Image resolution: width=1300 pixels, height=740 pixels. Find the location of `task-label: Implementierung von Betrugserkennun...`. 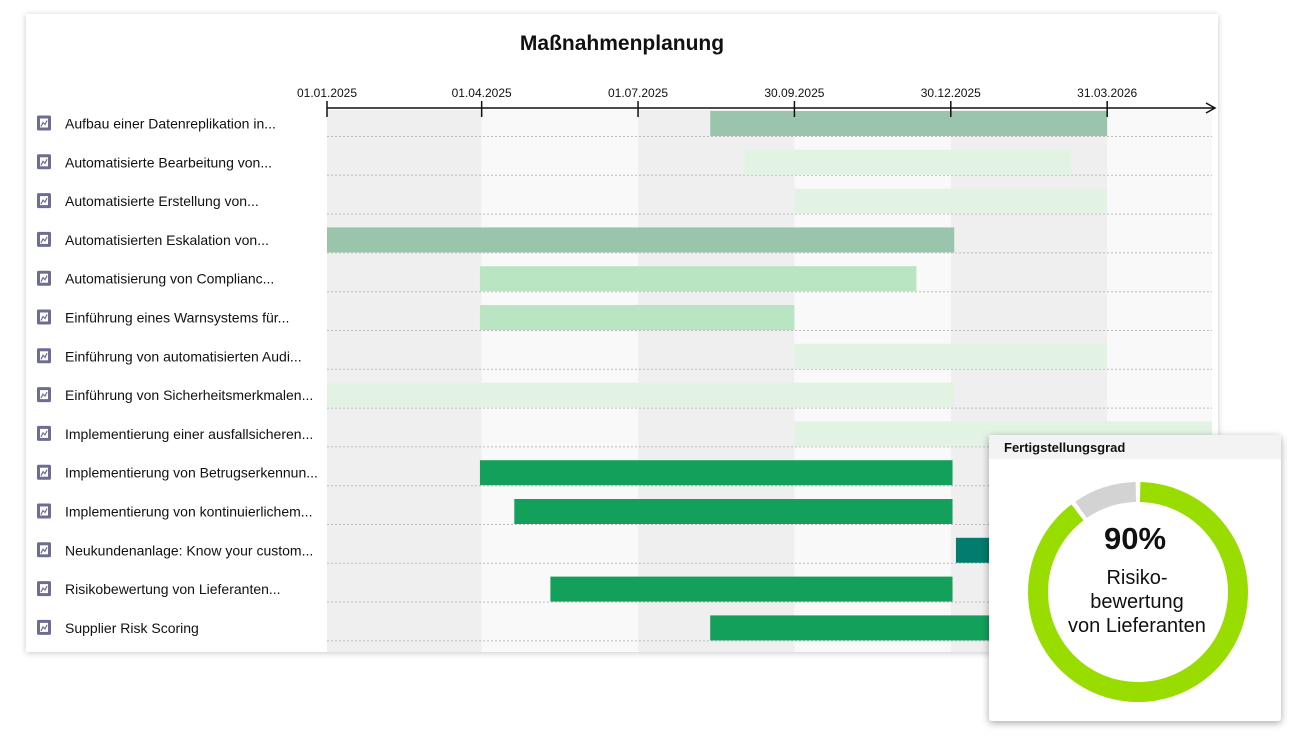

task-label: Implementierung von Betrugserkennun... is located at coordinates (191, 473).